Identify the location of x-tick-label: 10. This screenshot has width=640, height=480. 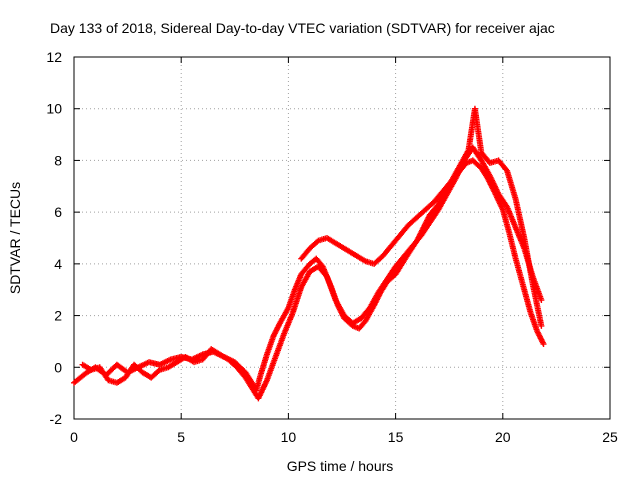
(289, 437).